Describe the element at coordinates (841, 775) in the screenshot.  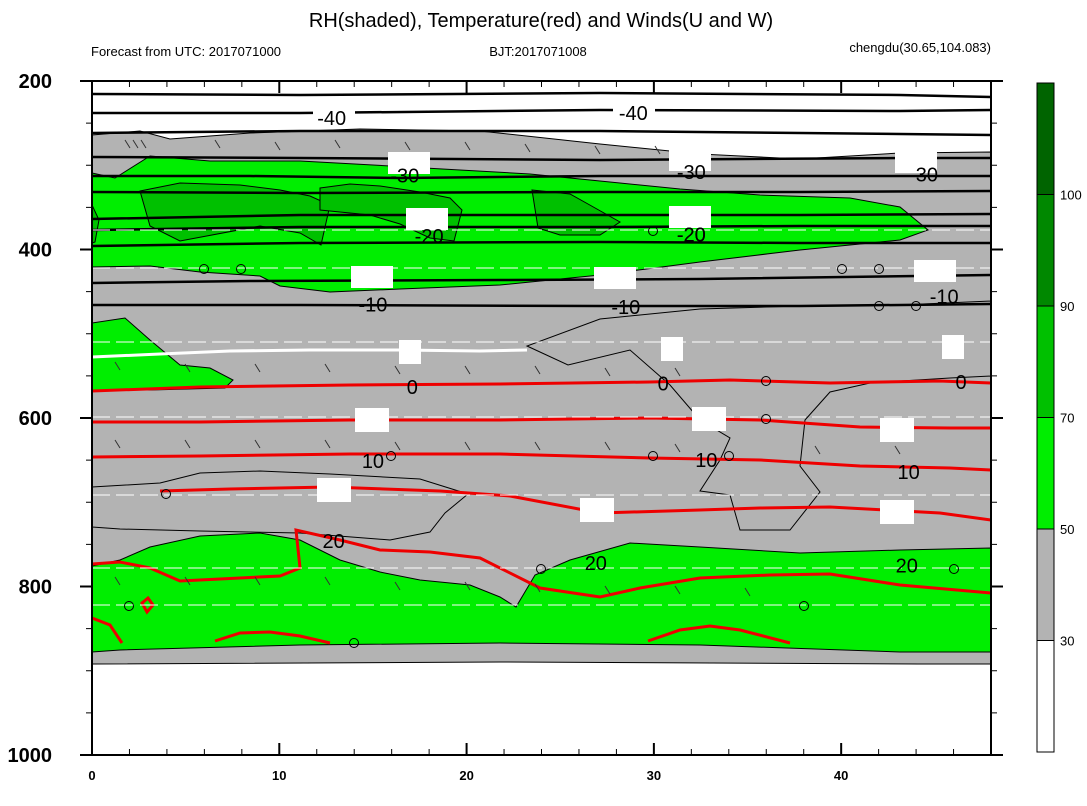
I see `x-tick-label: 40` at that location.